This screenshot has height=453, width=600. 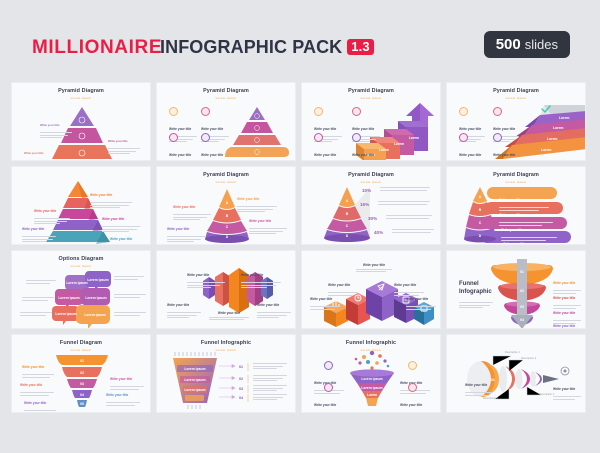 What do you see at coordinates (480, 236) in the screenshot?
I see `svg-text: D` at bounding box center [480, 236].